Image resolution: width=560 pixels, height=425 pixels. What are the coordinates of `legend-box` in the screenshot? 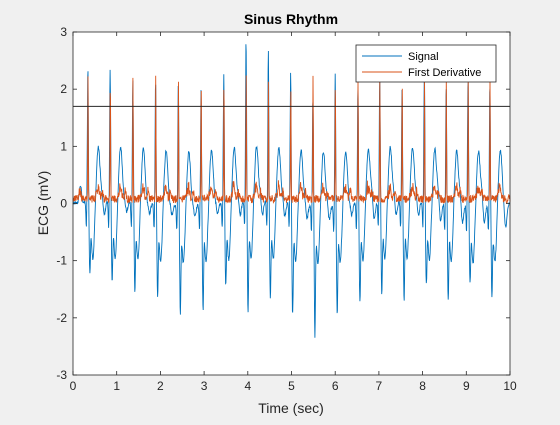 It's located at (426, 63).